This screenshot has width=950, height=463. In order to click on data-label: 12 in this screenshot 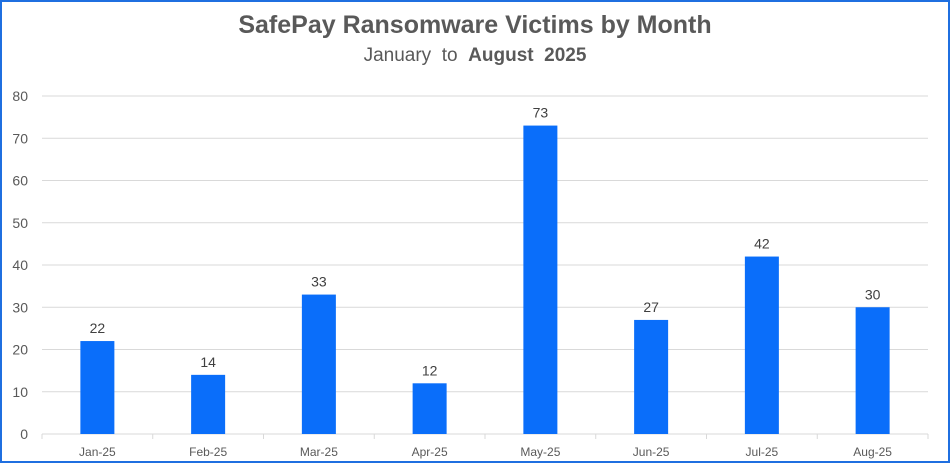, I will do `click(430, 370)`.